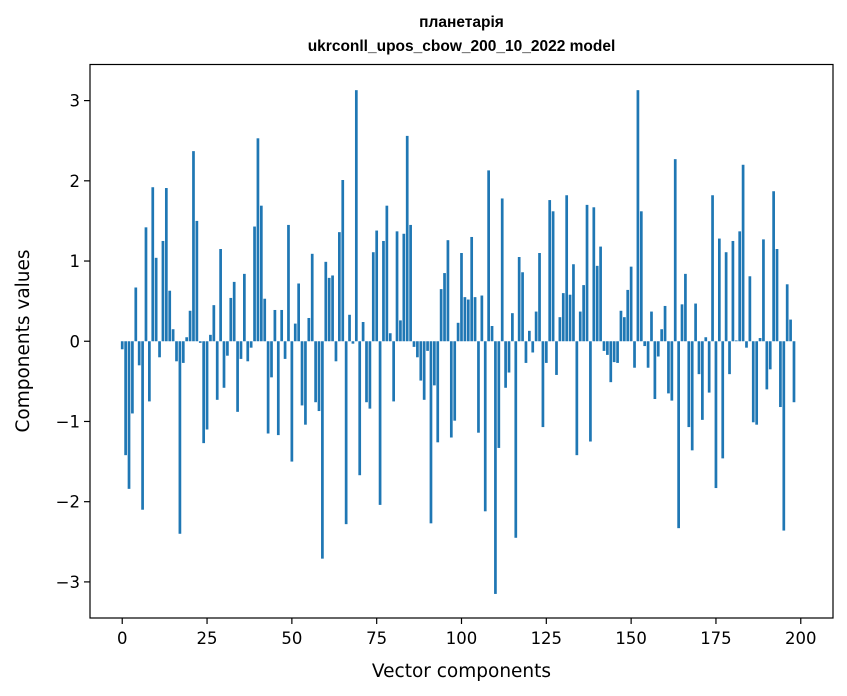 The height and width of the screenshot is (696, 847). Describe the element at coordinates (68, 421) in the screenshot. I see `y-tick-label: −1` at that location.